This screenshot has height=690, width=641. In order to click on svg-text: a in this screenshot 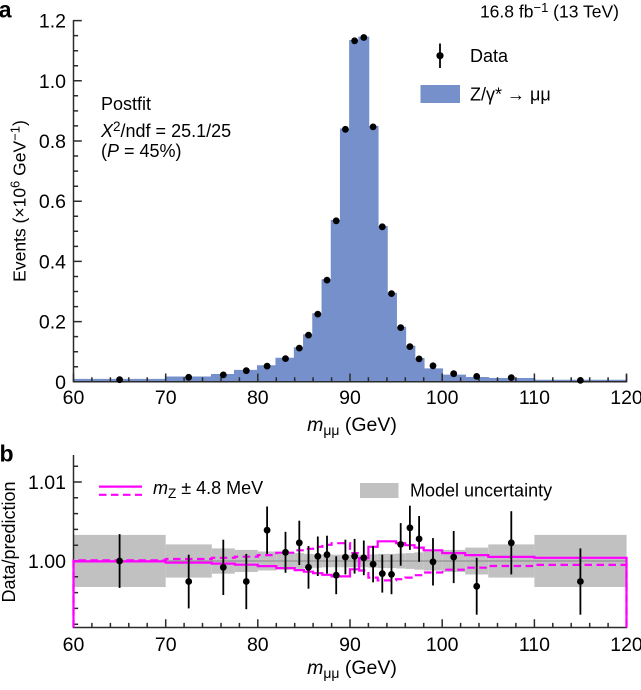, I will do `click(6, 11)`.